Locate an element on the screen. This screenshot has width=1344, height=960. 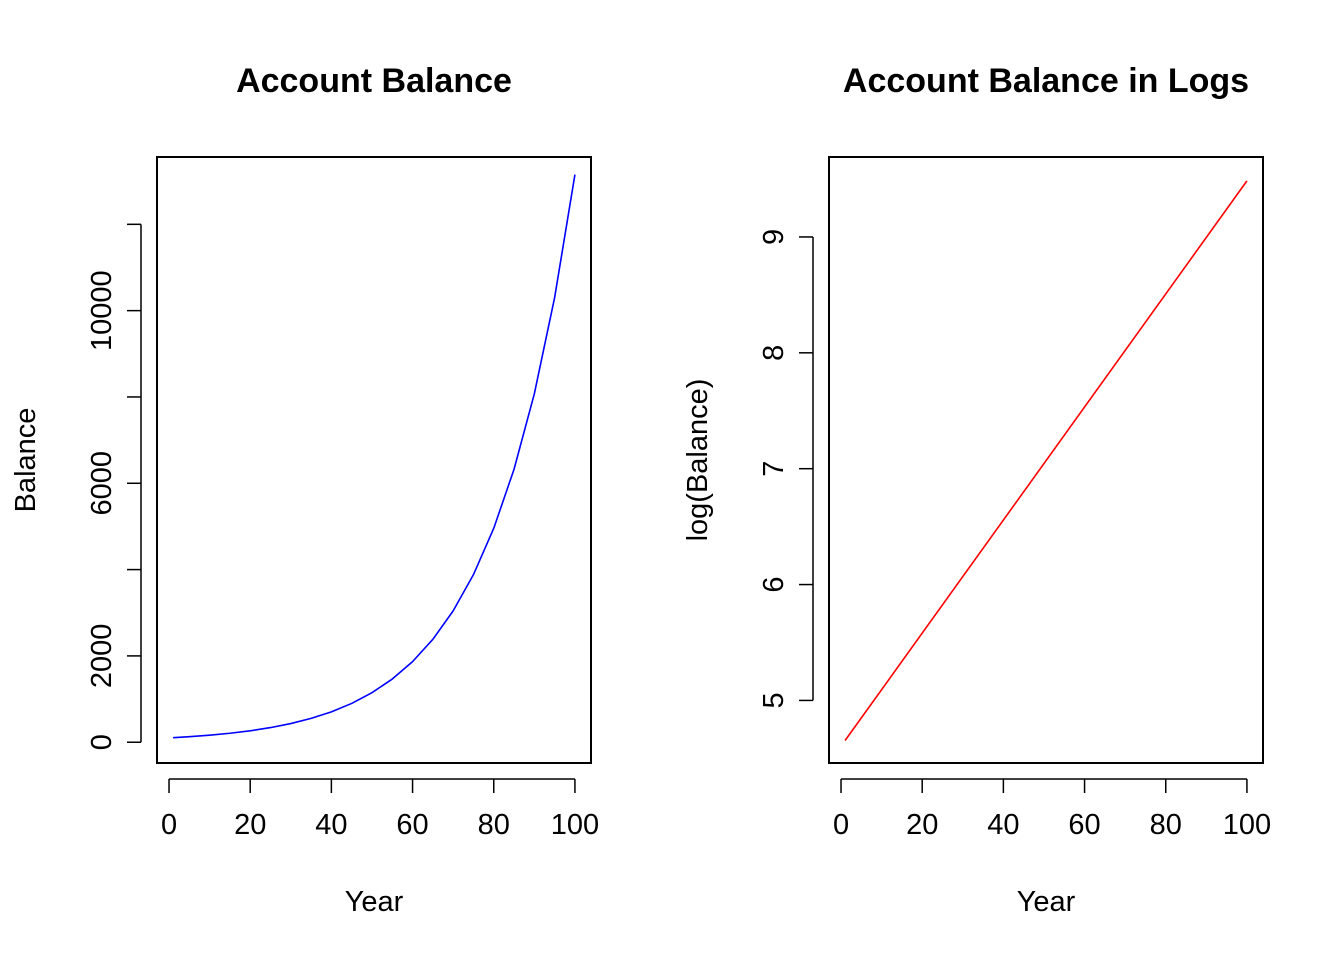
y-axis: 0 2000 6000 10000 is located at coordinates (114, 486).